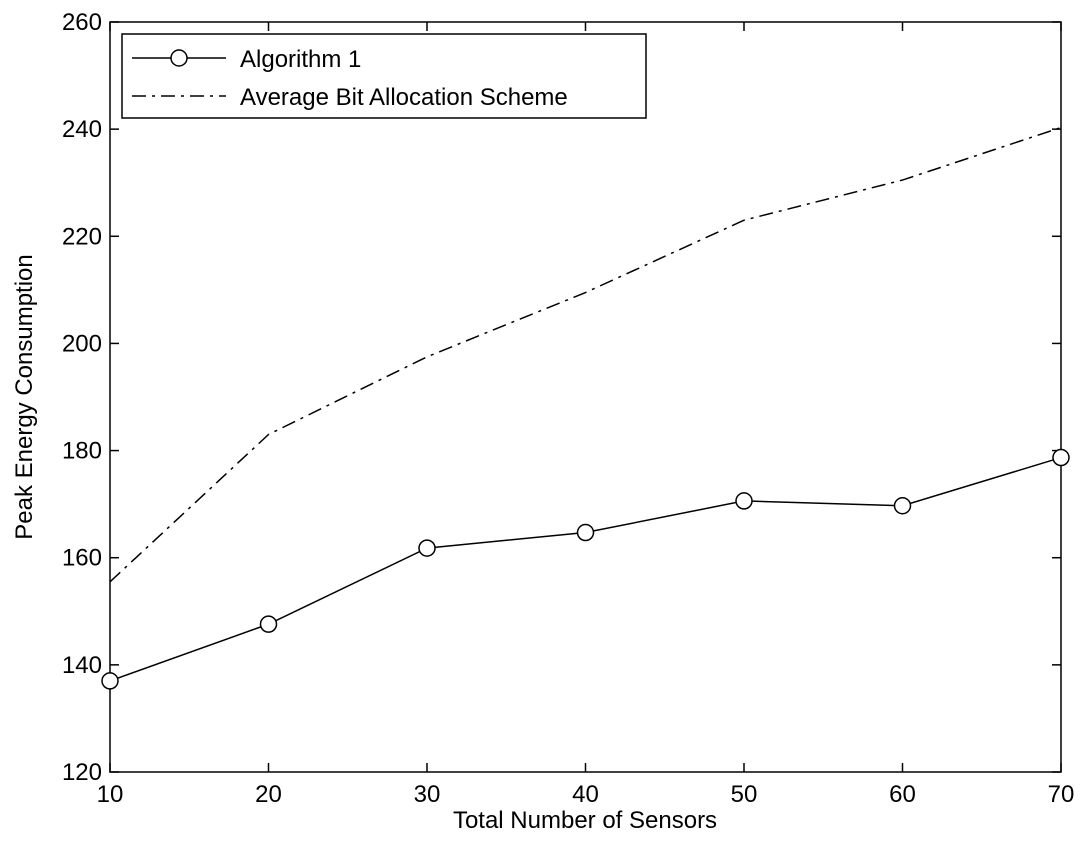  I want to click on x-tick-label: 20, so click(268, 794).